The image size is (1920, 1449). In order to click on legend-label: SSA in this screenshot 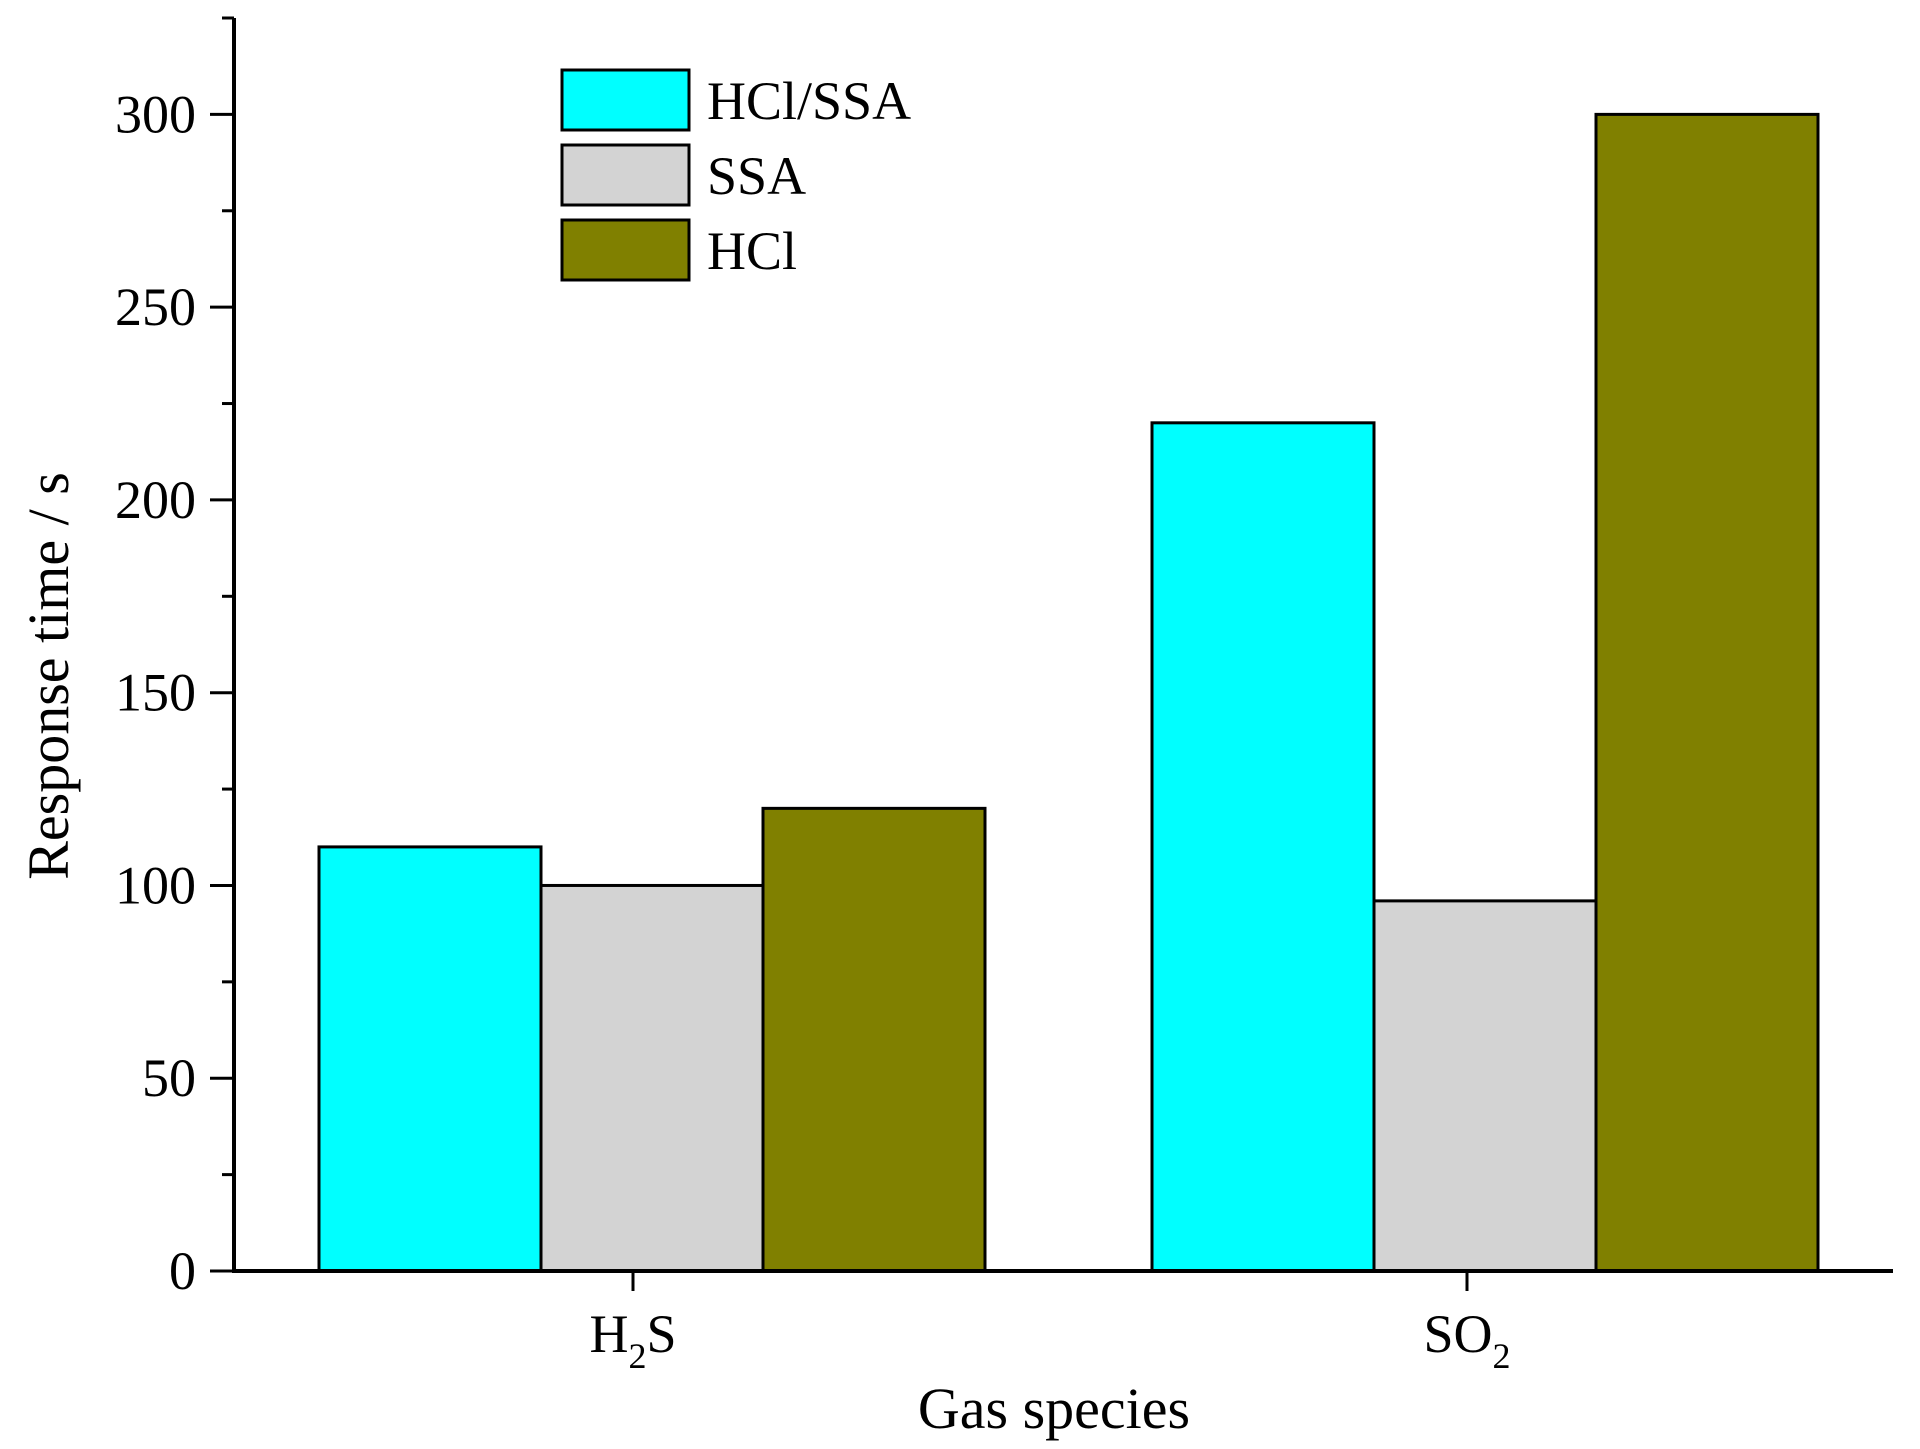, I will do `click(756, 176)`.